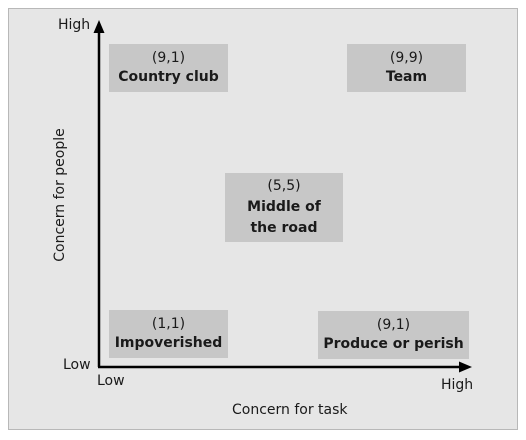  Describe the element at coordinates (111, 381) in the screenshot. I see `x-low-label: Low` at that location.